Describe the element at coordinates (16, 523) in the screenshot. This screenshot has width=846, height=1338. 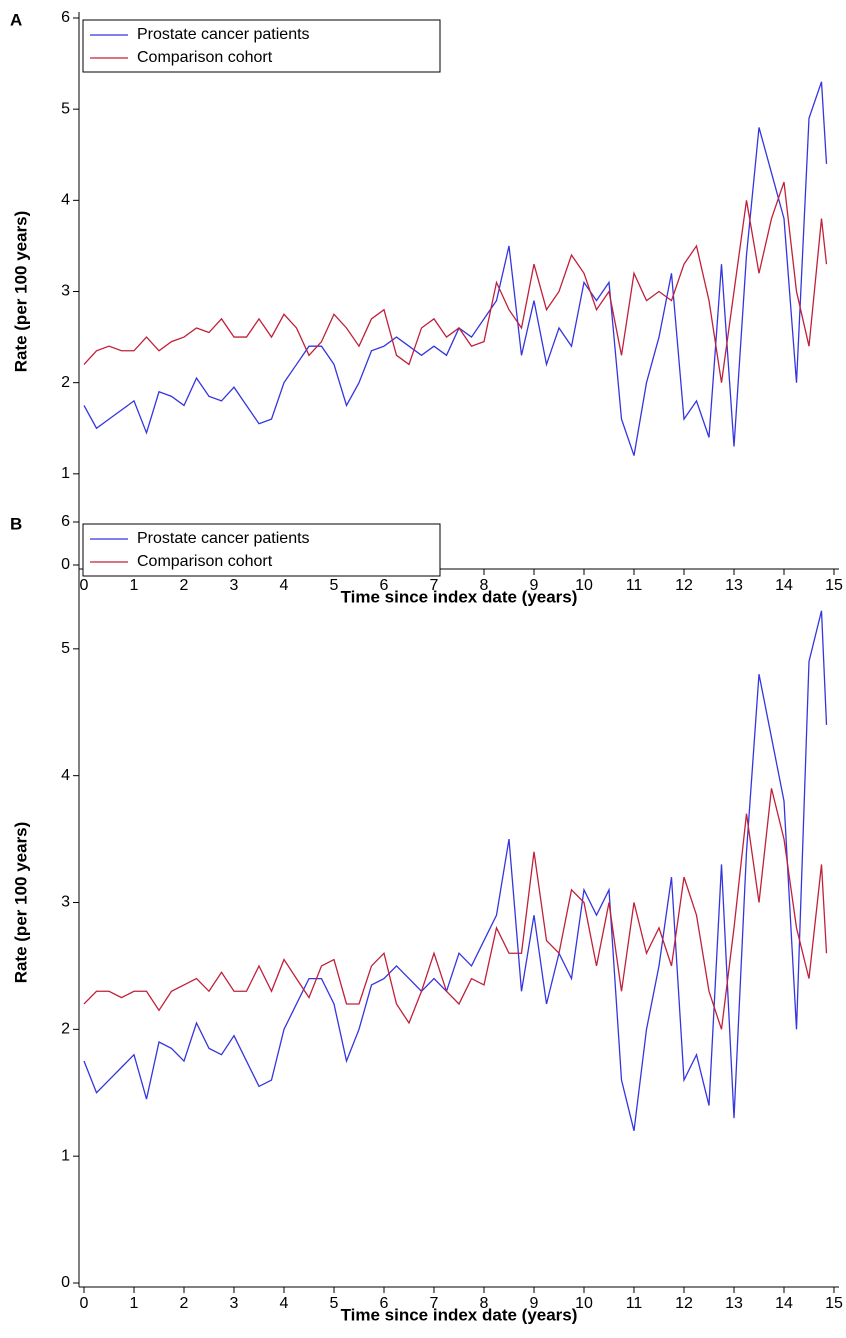
I see `panel-label: B` at that location.